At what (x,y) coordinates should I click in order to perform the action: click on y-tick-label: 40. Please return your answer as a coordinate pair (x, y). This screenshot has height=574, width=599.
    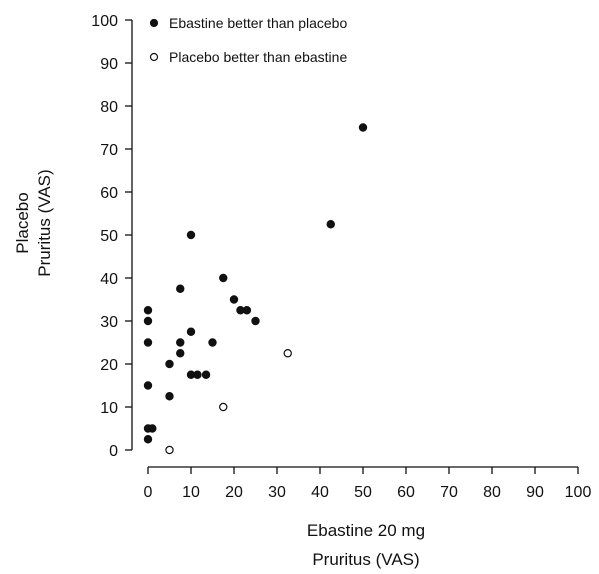
    Looking at the image, I should click on (109, 279).